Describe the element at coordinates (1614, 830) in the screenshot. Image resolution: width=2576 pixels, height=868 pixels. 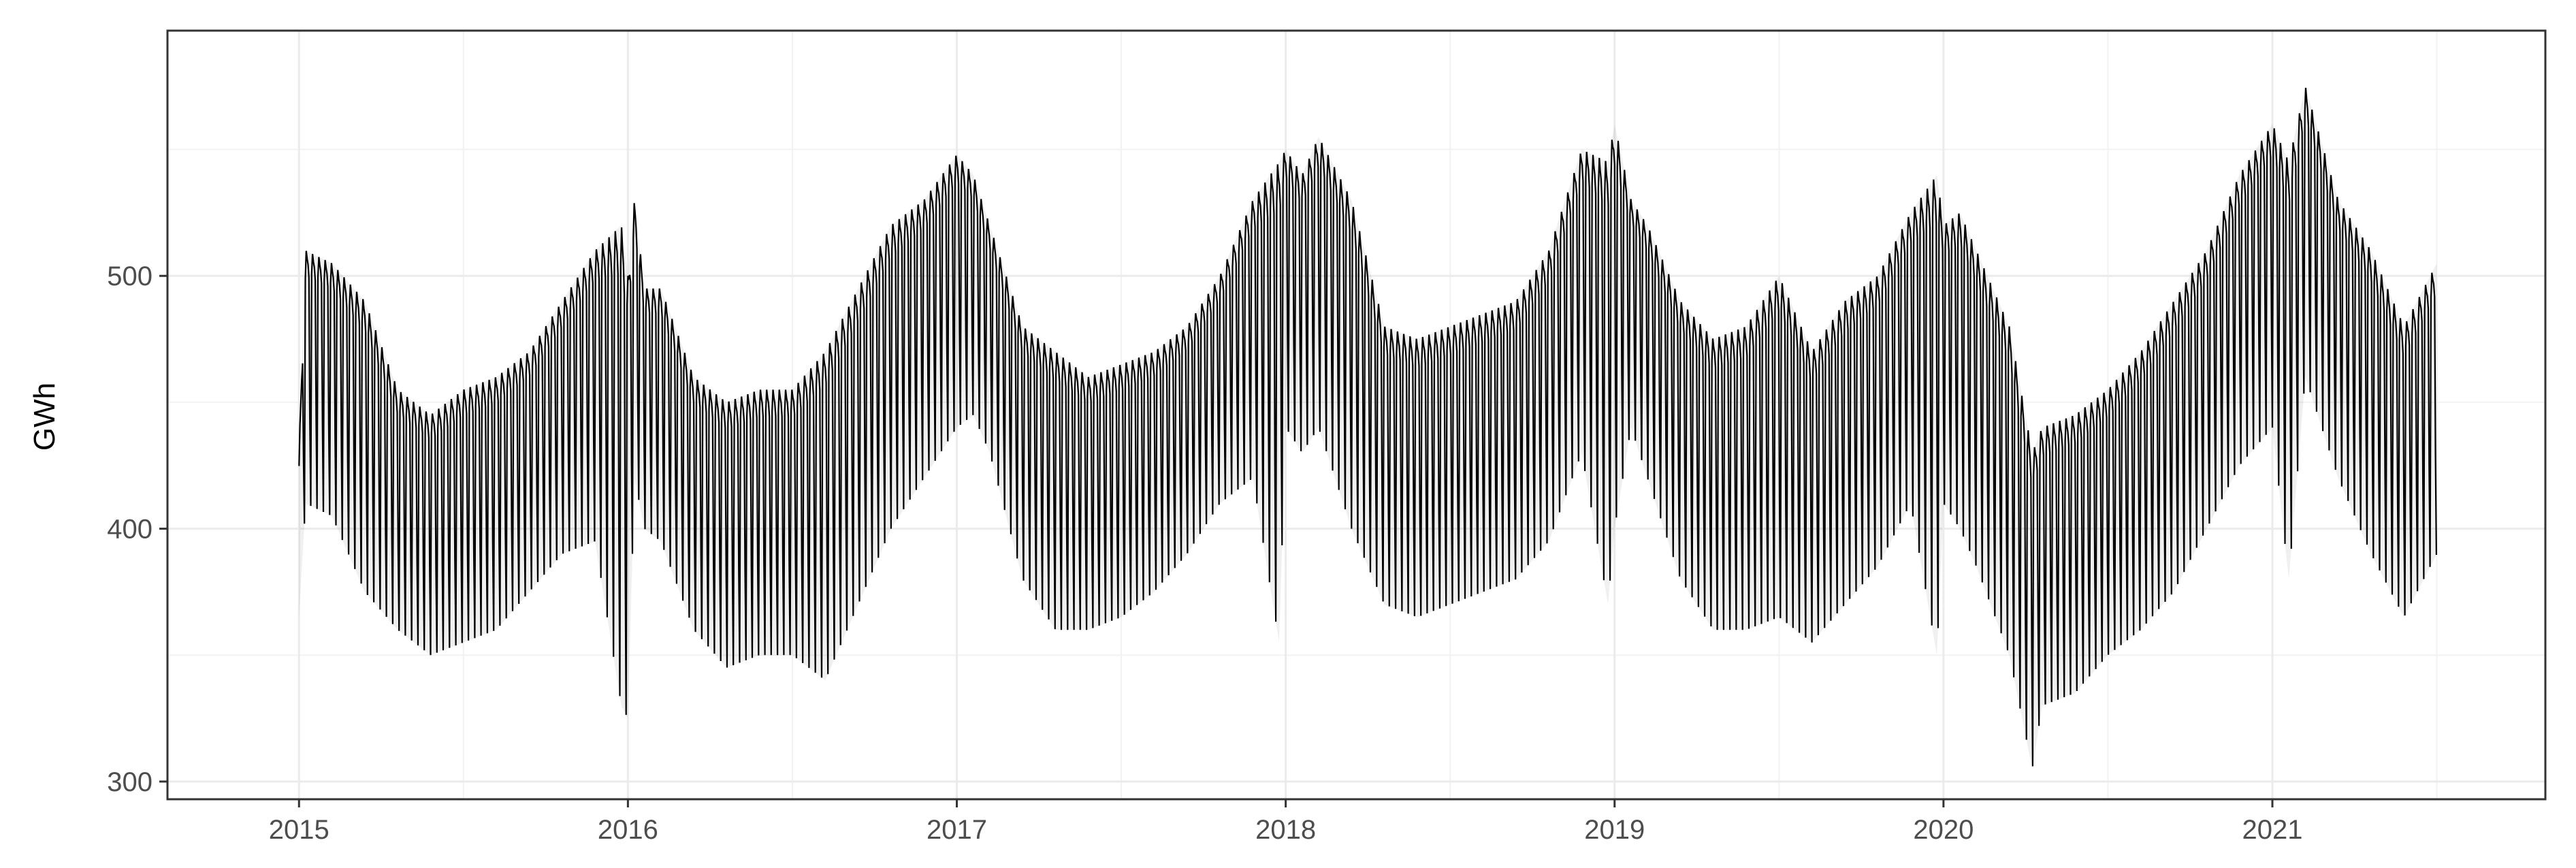
I see `x-tick-label: 2019` at that location.